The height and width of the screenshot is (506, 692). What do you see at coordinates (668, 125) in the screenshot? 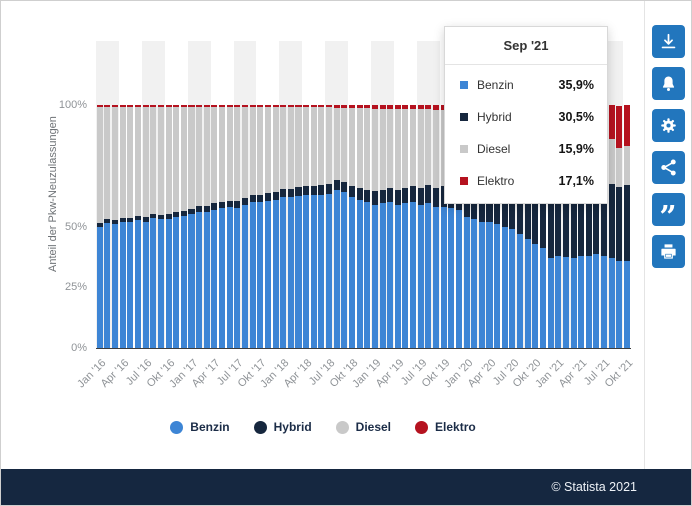
I see `settings-button` at bounding box center [668, 125].